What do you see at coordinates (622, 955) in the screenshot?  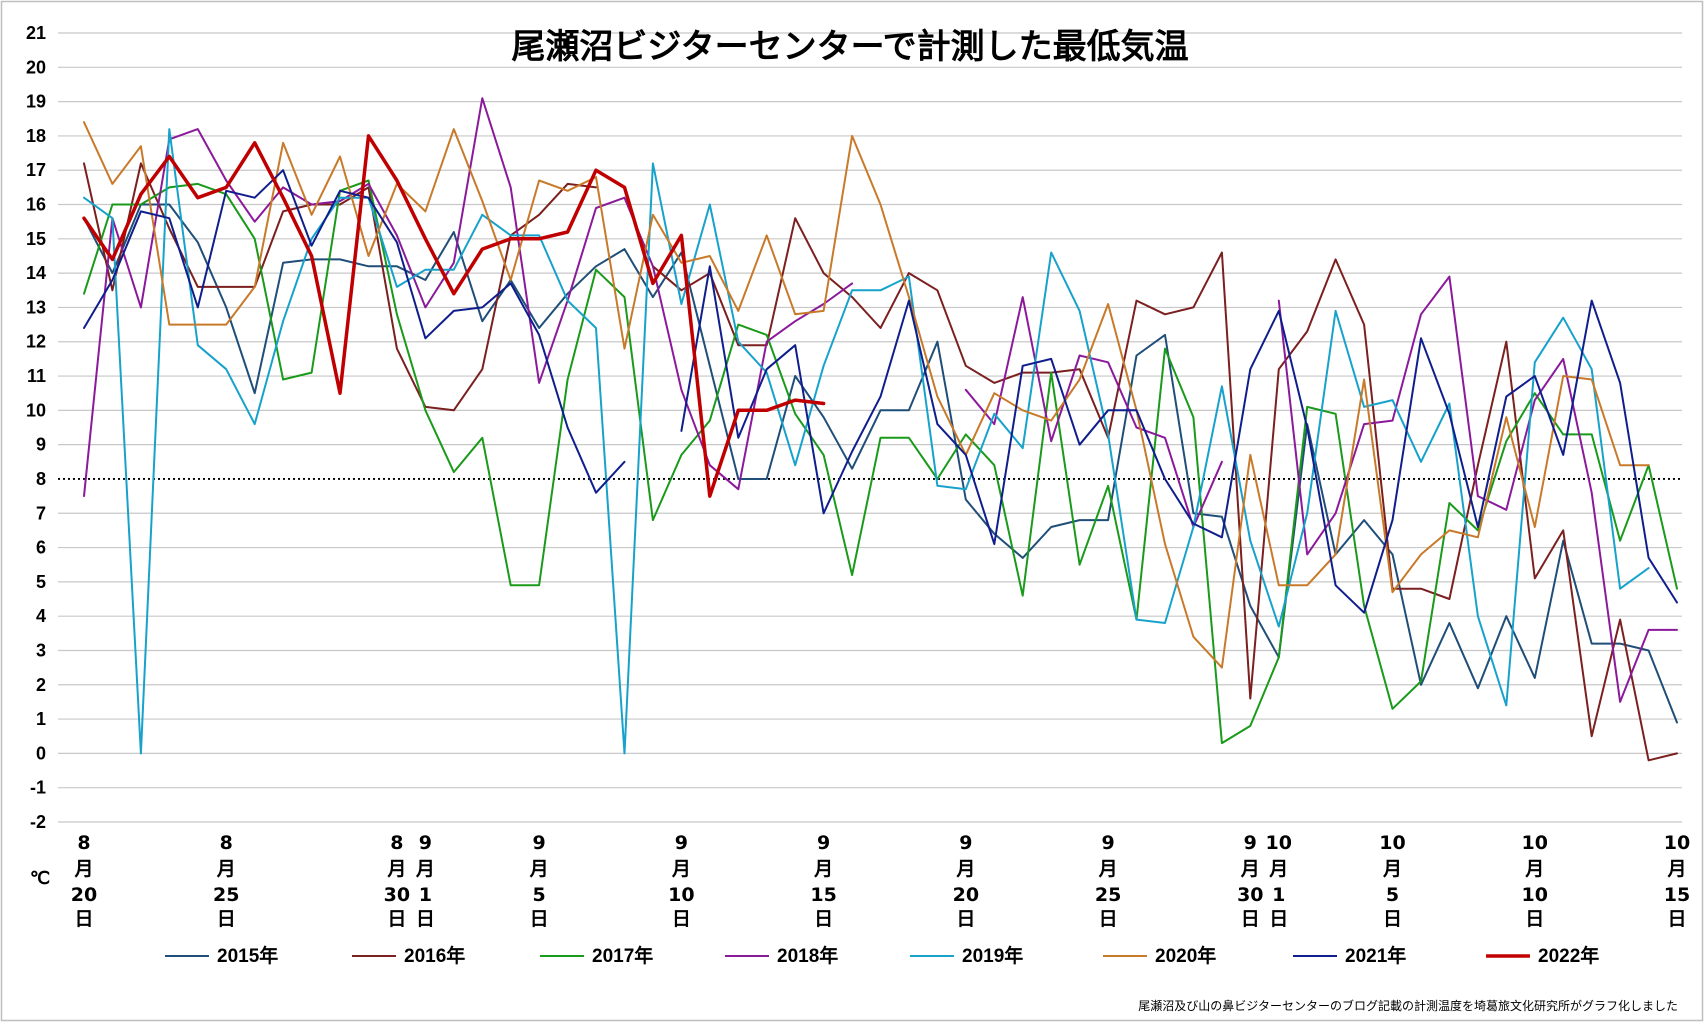 I see `legend-label: 2017年` at bounding box center [622, 955].